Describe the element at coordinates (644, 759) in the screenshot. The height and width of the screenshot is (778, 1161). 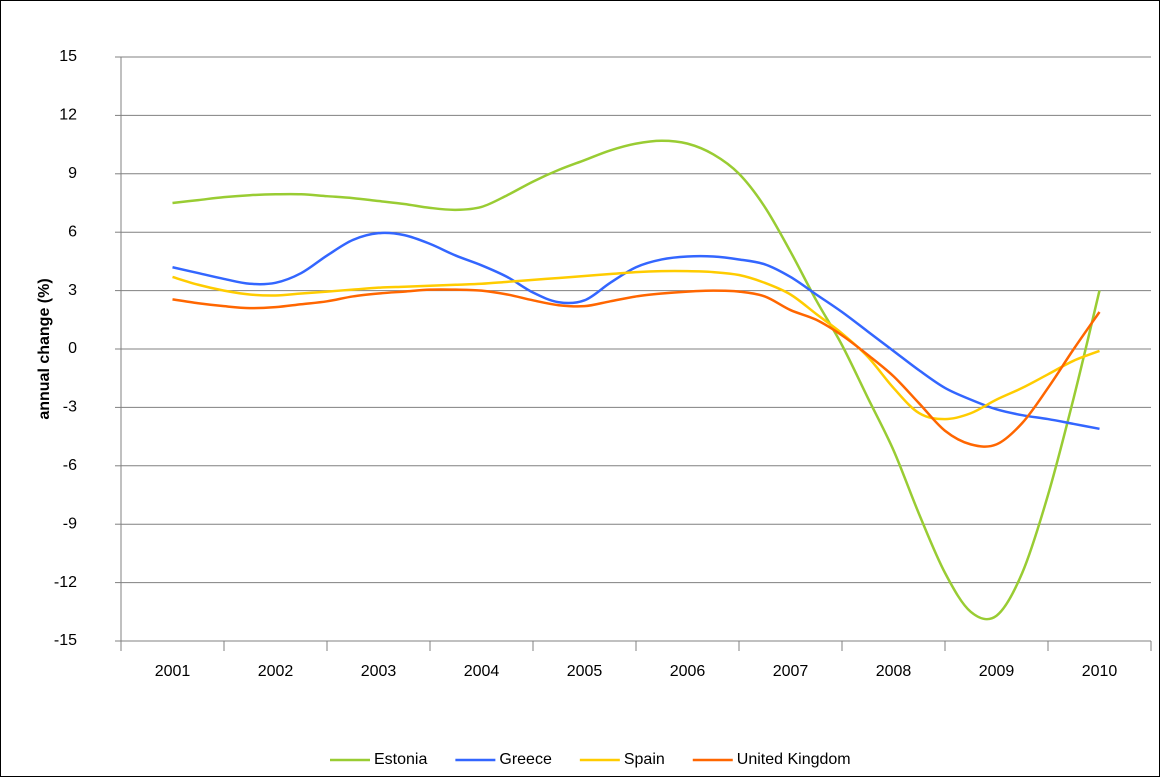
I see `legend-label: Spain` at that location.